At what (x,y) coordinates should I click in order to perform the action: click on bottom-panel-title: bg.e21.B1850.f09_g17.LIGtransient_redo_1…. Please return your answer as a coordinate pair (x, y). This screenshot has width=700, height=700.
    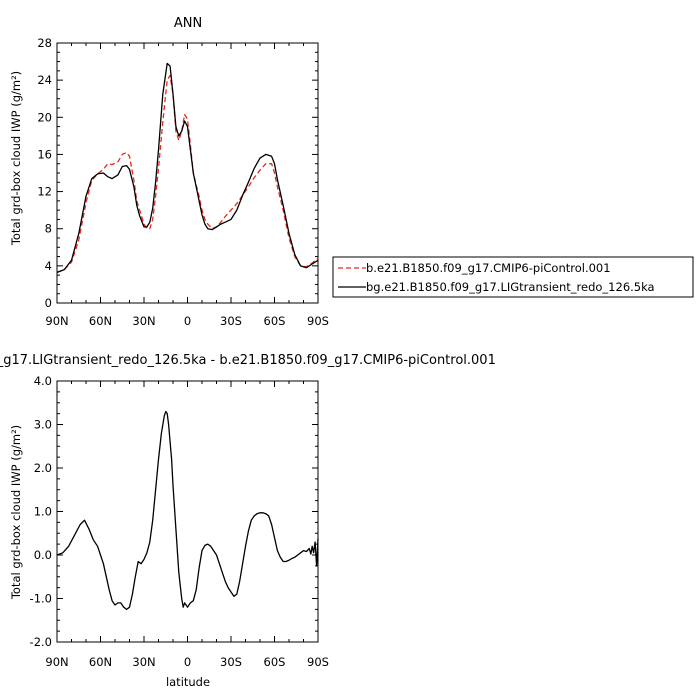
    Looking at the image, I should click on (248, 360).